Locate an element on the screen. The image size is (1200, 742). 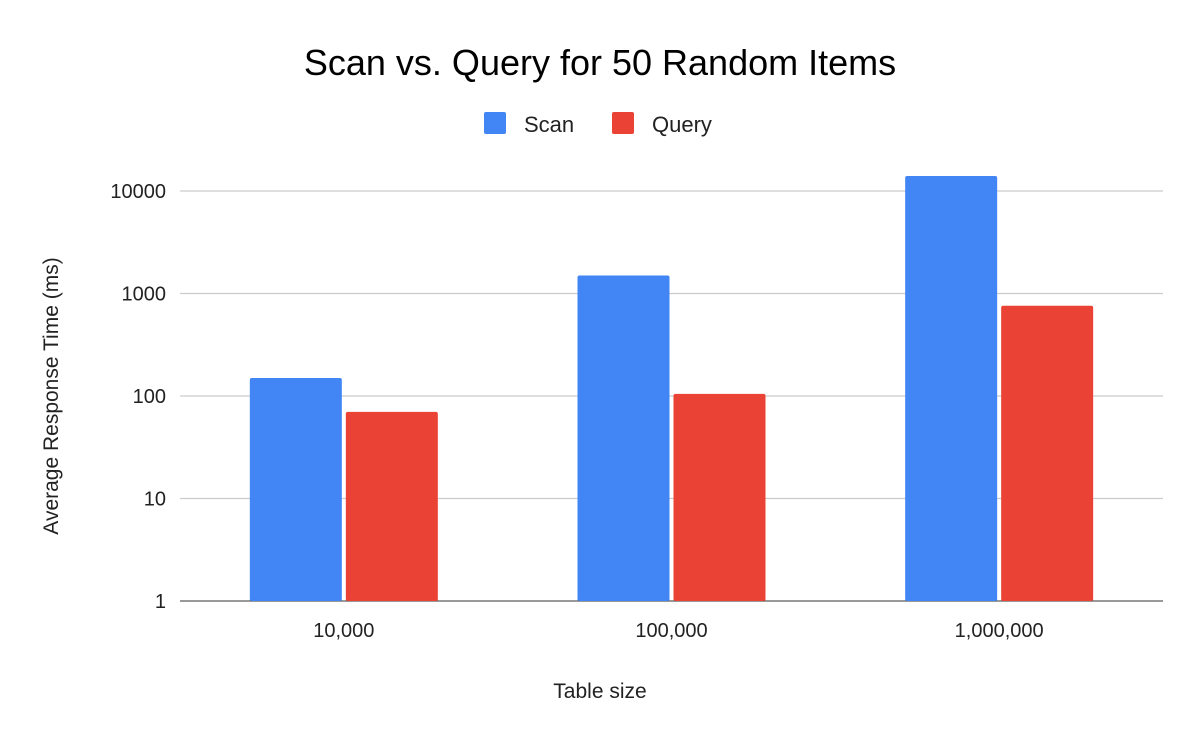
y-tick-label: 1000 is located at coordinates (144, 295).